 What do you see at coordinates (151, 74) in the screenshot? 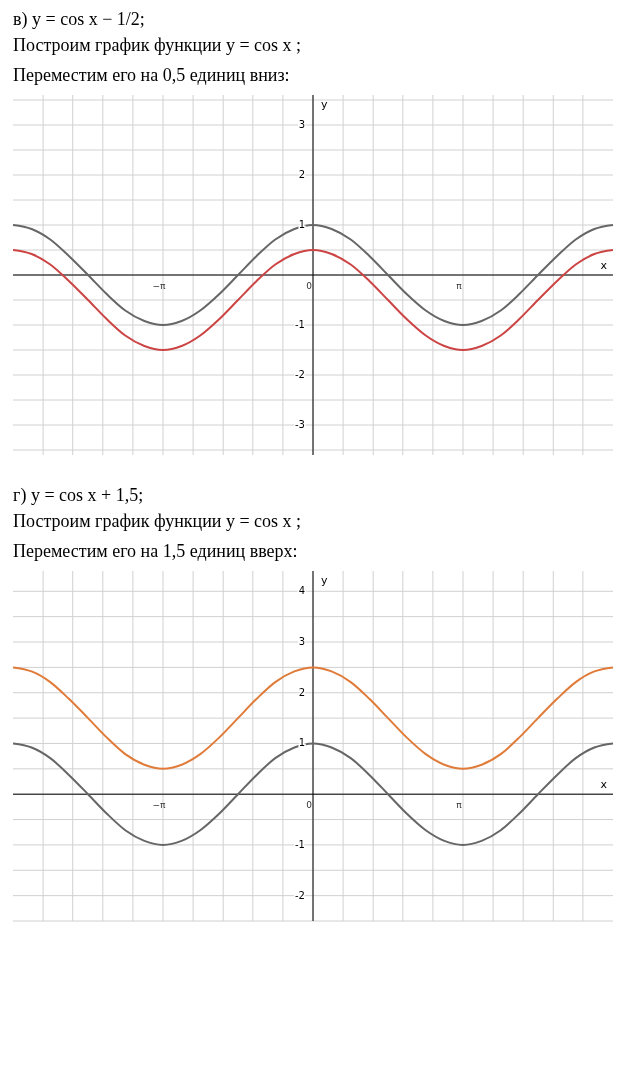
I see `text: Переместим его на 0,5 единиц вниз:` at bounding box center [151, 74].